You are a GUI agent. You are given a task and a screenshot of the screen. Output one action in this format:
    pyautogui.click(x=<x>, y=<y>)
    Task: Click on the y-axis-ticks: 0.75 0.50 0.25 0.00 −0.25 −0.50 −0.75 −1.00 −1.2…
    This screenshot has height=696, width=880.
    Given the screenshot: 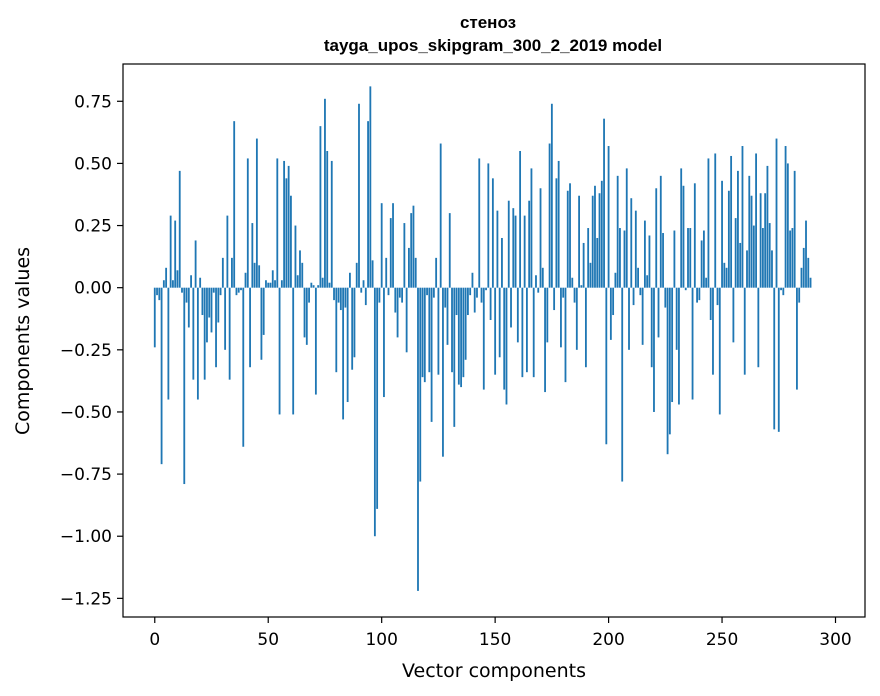 What is the action you would take?
    pyautogui.click(x=91, y=350)
    